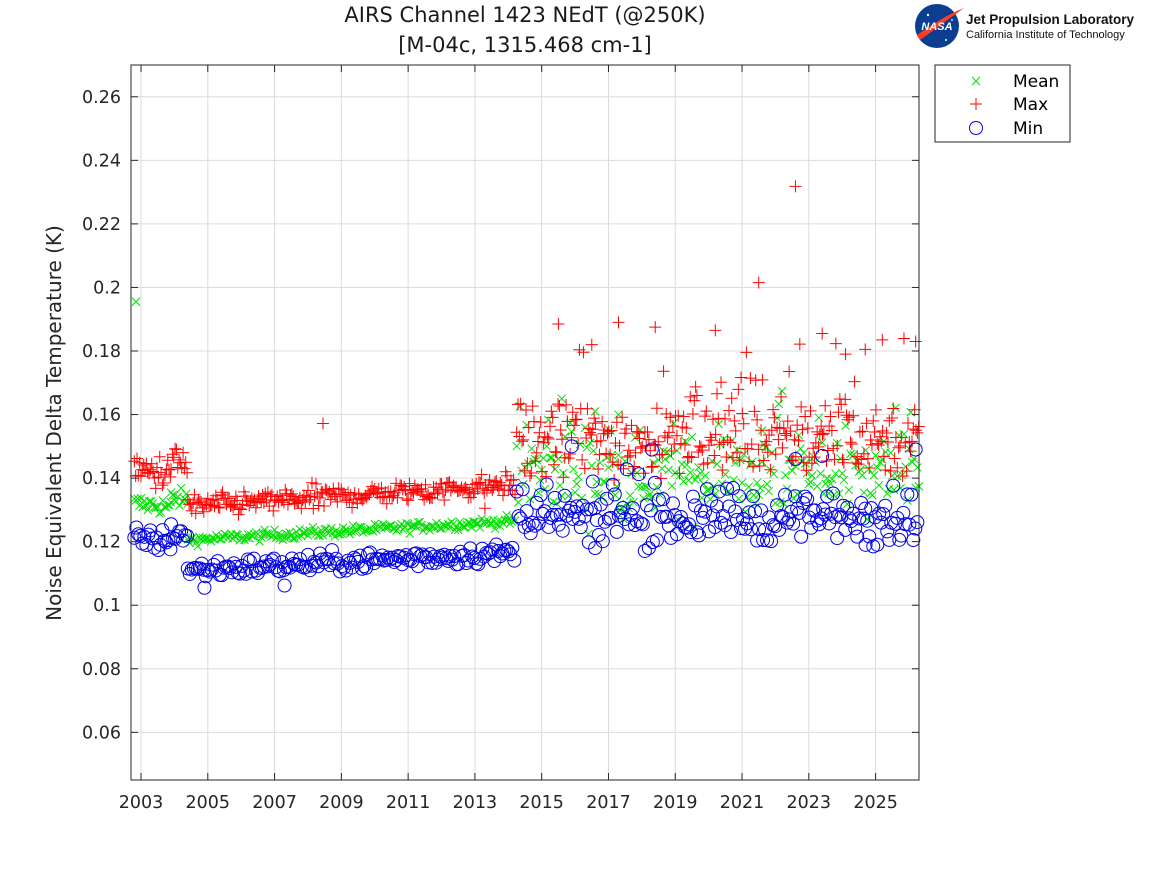 The width and height of the screenshot is (1167, 875). Describe the element at coordinates (976, 104) in the screenshot. I see `legend-max-marker` at that location.